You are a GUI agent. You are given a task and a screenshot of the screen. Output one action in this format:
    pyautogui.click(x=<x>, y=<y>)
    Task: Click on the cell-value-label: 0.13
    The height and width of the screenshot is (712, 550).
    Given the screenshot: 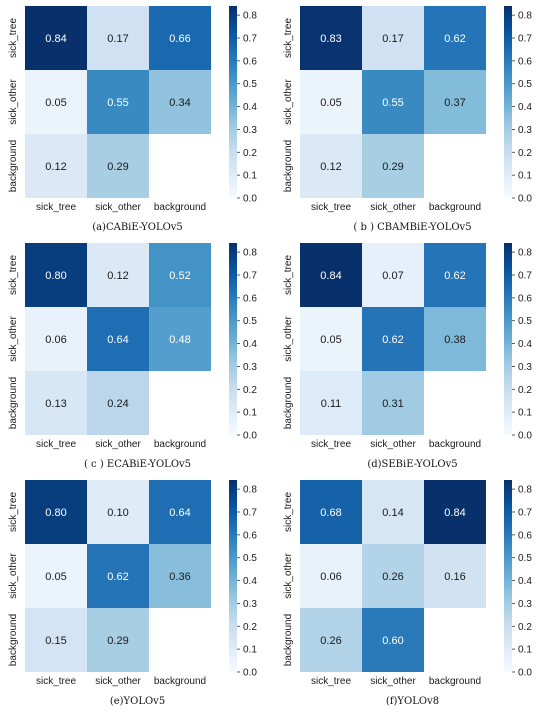 What is the action you would take?
    pyautogui.click(x=55, y=404)
    